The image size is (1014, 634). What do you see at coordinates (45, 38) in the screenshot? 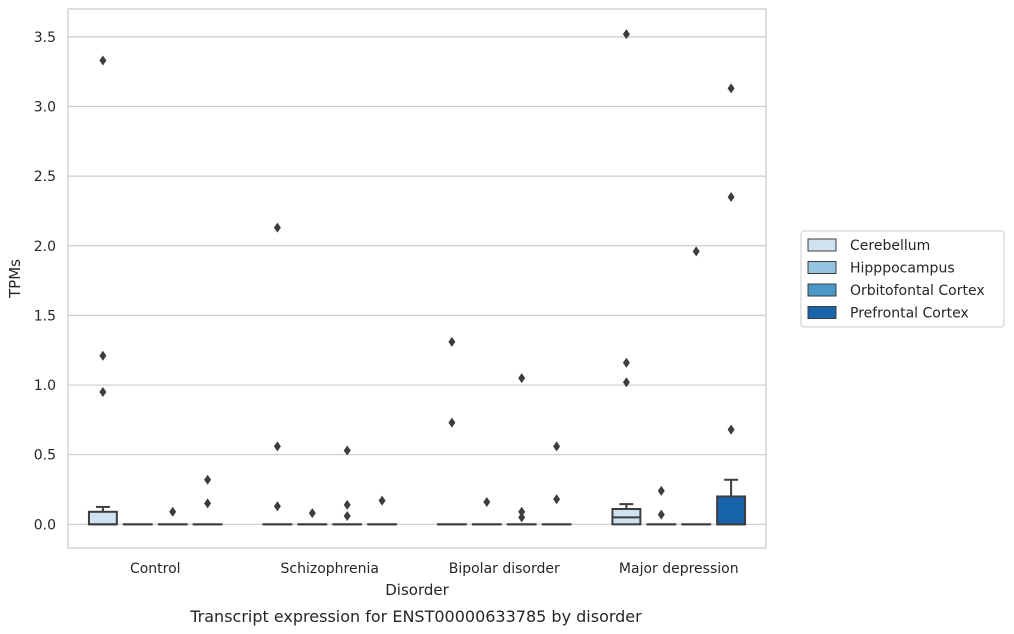
I see `y-tick-label: 3.5` at bounding box center [45, 38].